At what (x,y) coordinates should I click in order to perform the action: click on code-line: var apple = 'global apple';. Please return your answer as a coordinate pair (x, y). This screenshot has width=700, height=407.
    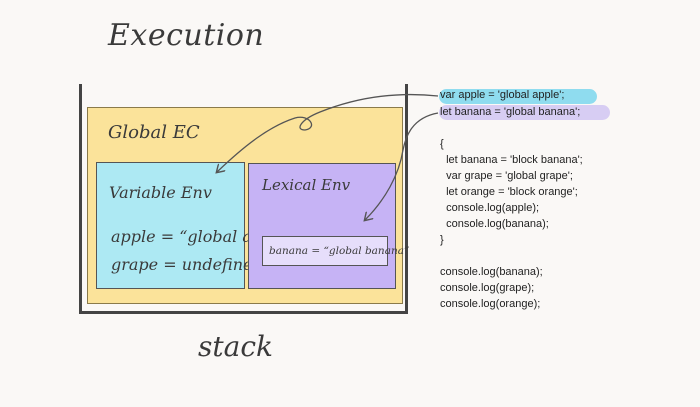
    Looking at the image, I should click on (502, 95).